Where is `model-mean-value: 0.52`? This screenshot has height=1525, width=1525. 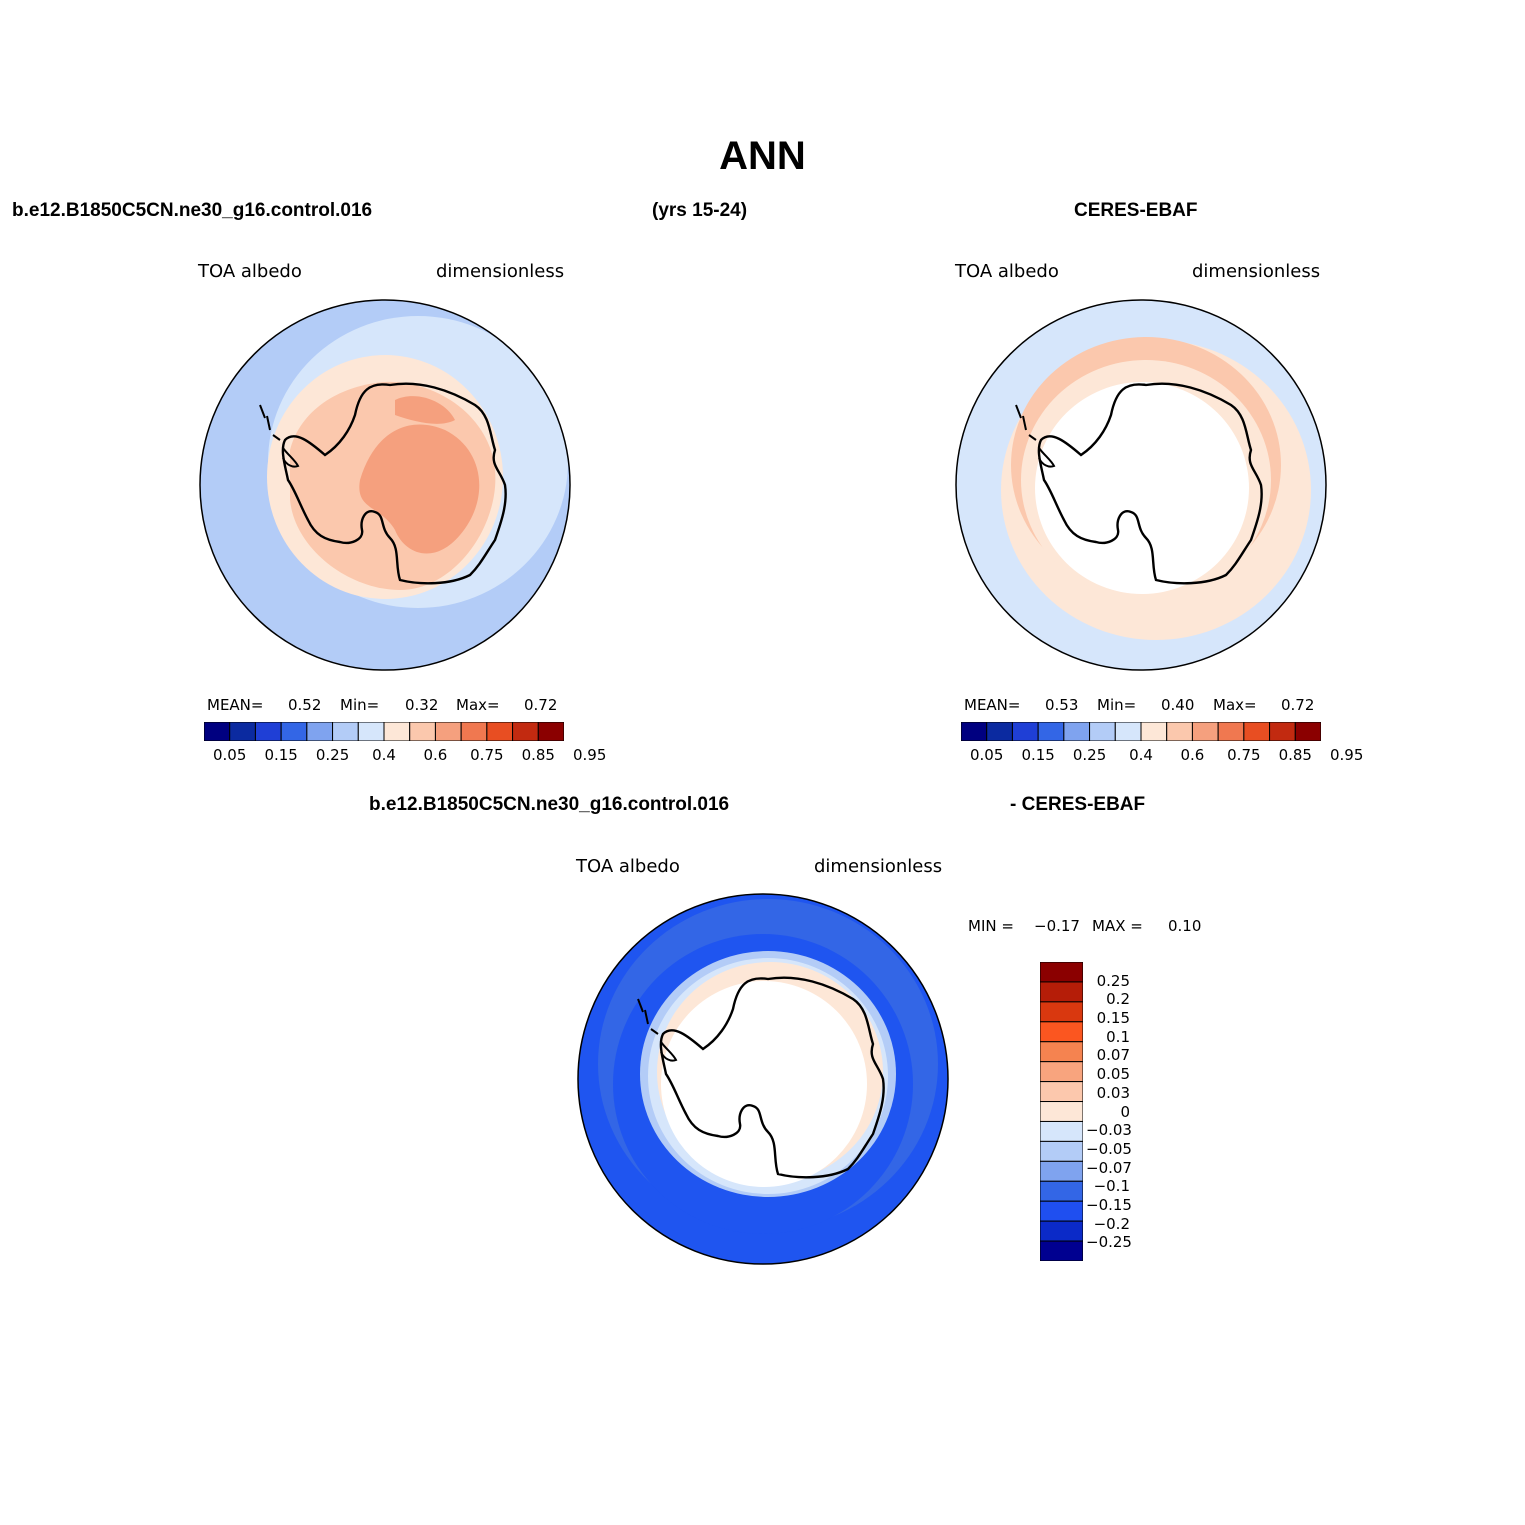 model-mean-value: 0.52 is located at coordinates (305, 705).